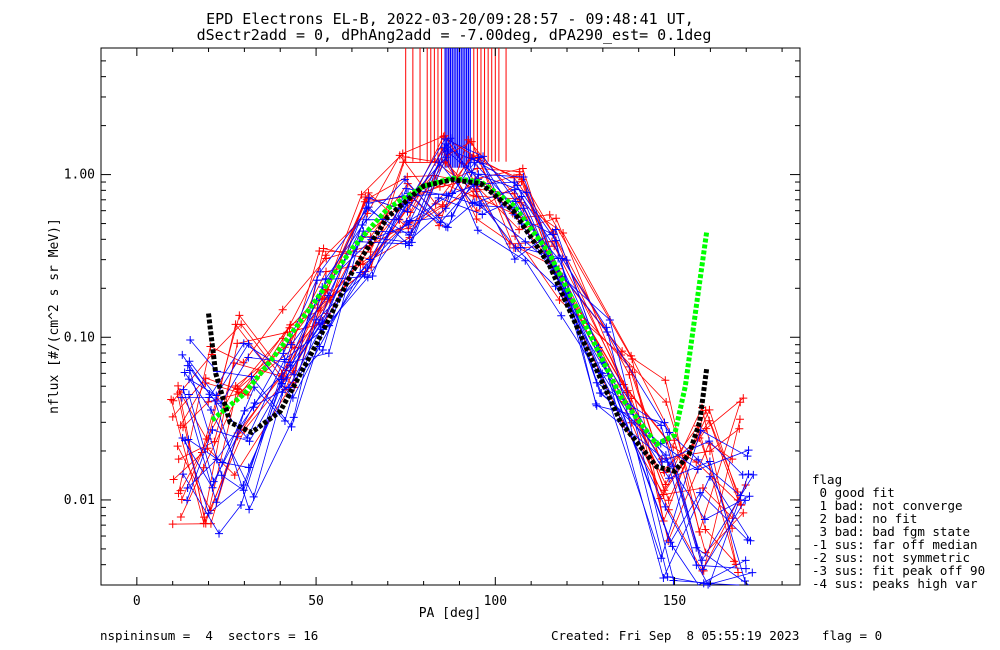  I want to click on legend-item: -4 sus: peaks high var, so click(895, 583).